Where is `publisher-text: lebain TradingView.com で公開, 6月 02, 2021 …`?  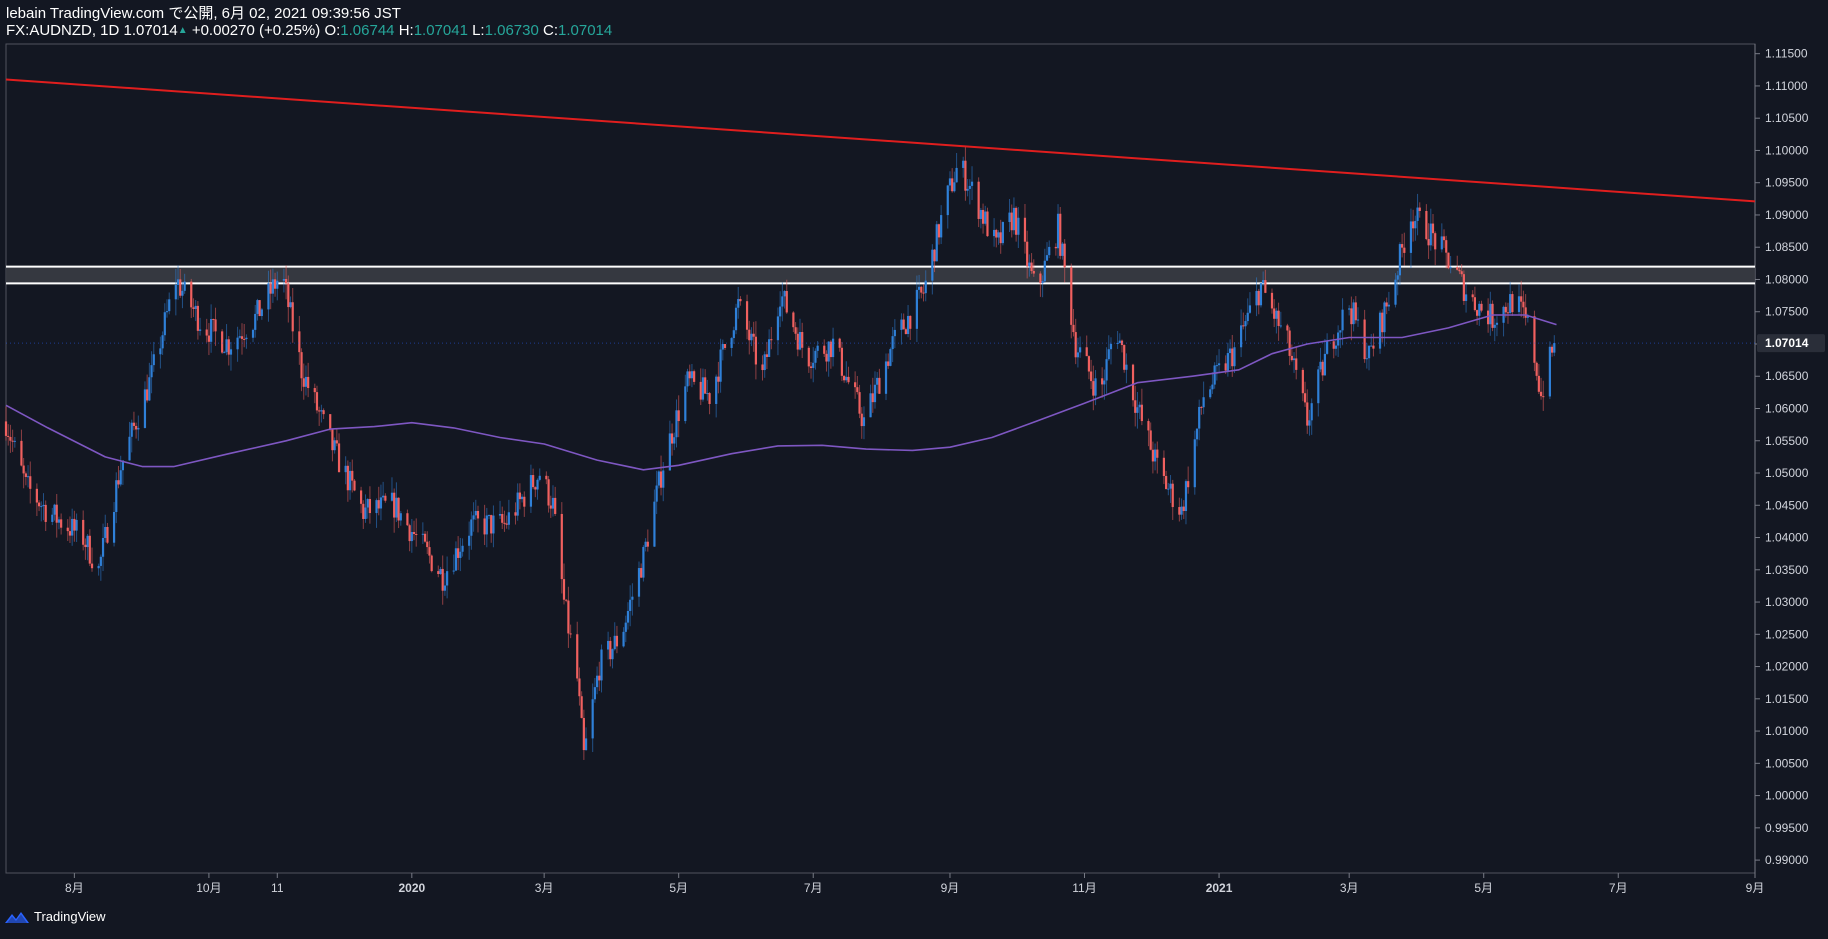
publisher-text: lebain TradingView.com で公開, 6月 02, 2021 … is located at coordinates (203, 13).